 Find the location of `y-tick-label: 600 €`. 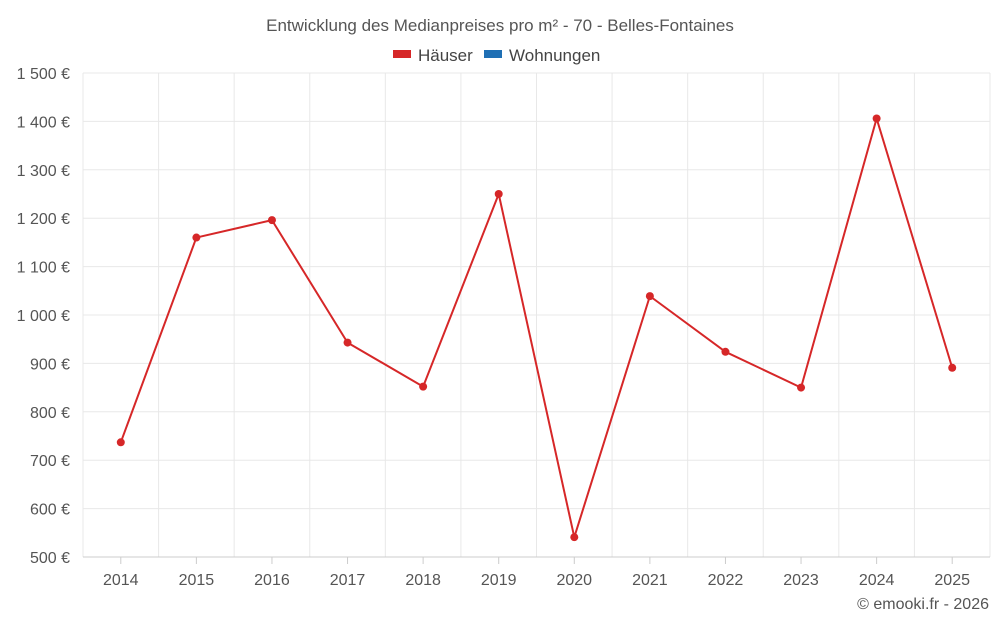

y-tick-label: 600 € is located at coordinates (50, 510).